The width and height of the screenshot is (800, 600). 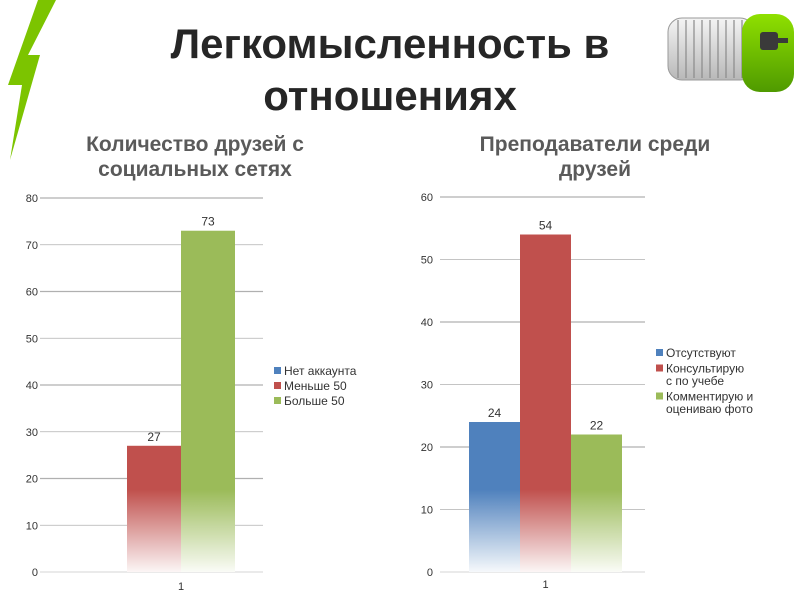 I want to click on chart1-y-tick-label: 70, so click(x=32, y=246).